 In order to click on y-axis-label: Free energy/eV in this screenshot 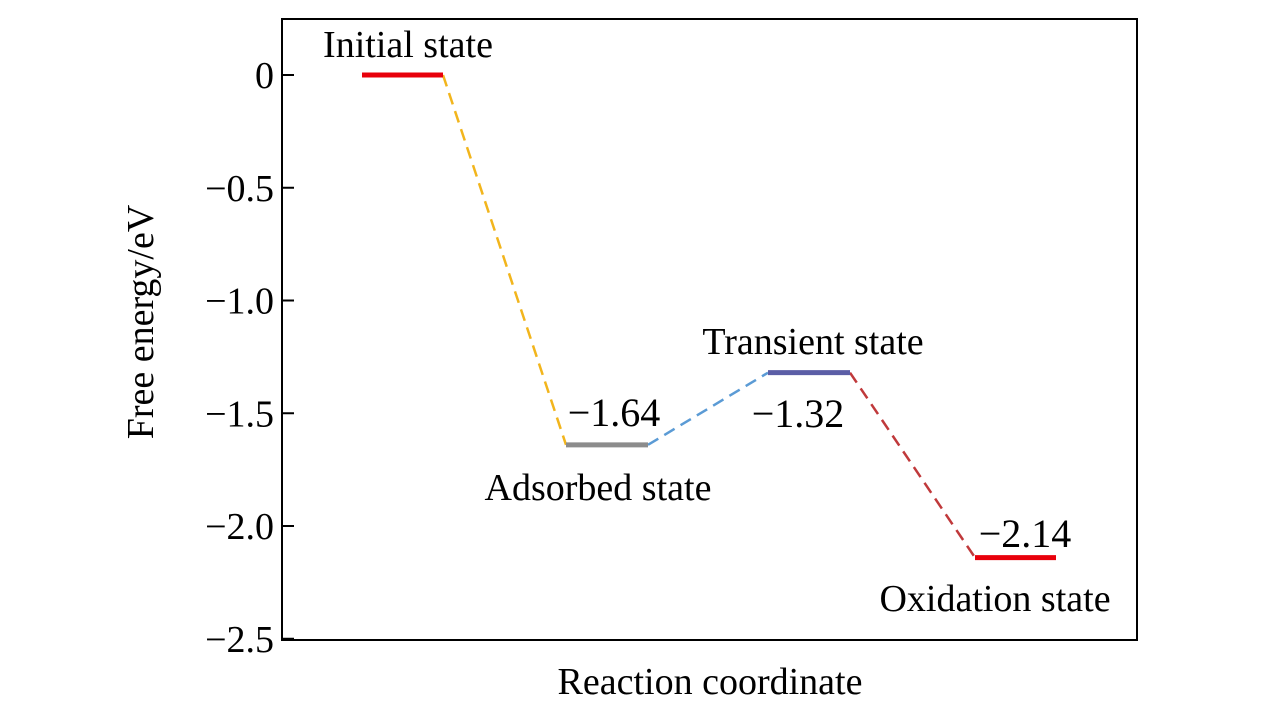, I will do `click(141, 321)`.